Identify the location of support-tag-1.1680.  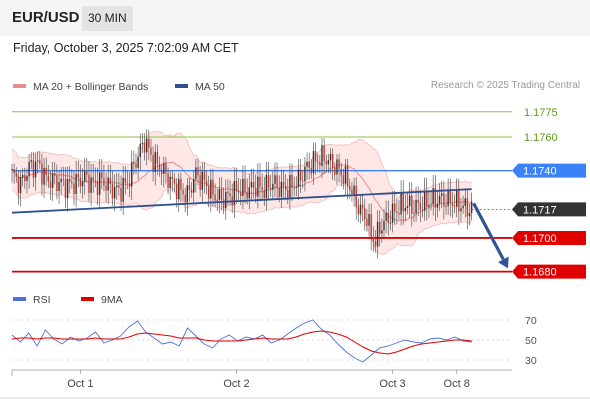
(549, 271).